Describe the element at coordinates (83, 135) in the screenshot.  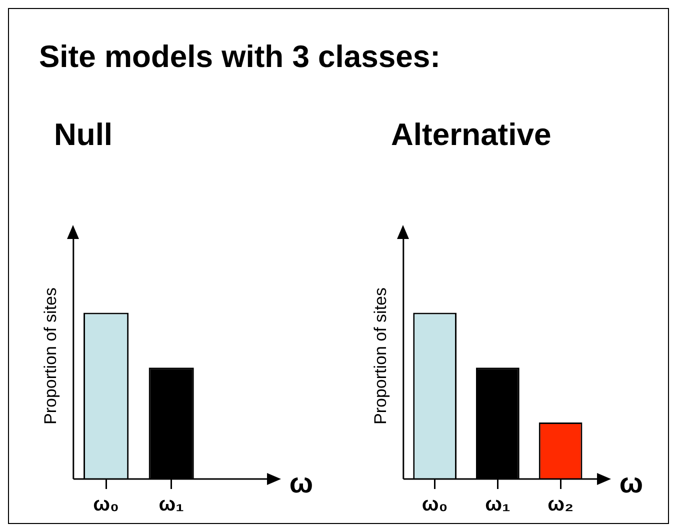
I see `chart-subtitle: Null` at that location.